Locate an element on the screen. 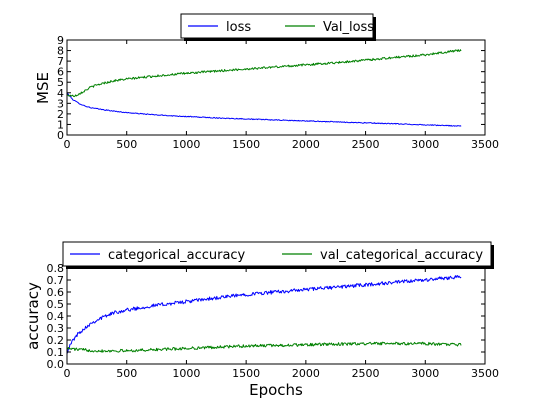 Image resolution: width=540 pixels, height=405 pixels. y-tick-label: 0.4 is located at coordinates (56, 316).